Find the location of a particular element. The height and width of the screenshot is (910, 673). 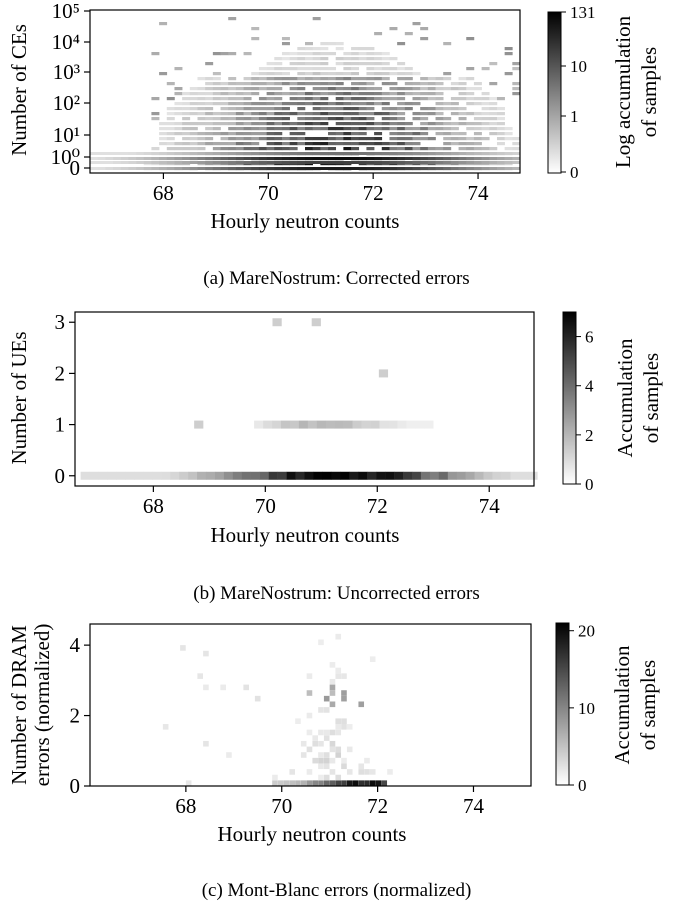

panel-b-y-tick-label: 2 is located at coordinates (60, 373).